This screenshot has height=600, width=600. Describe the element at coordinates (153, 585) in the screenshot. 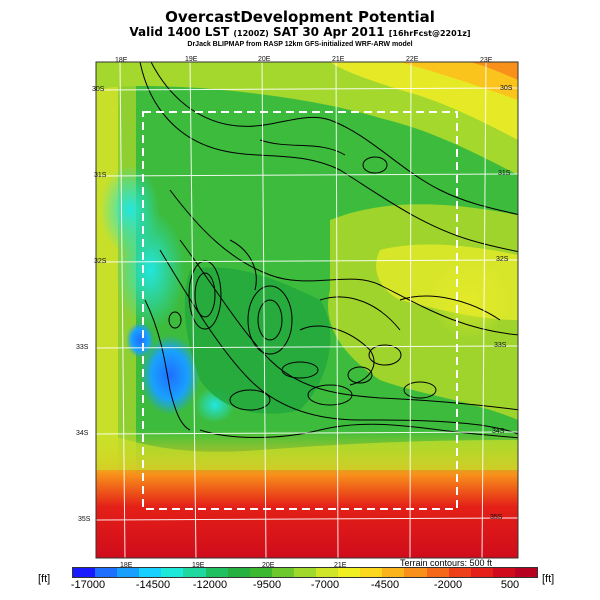

I see `legend-tick: -14500` at that location.